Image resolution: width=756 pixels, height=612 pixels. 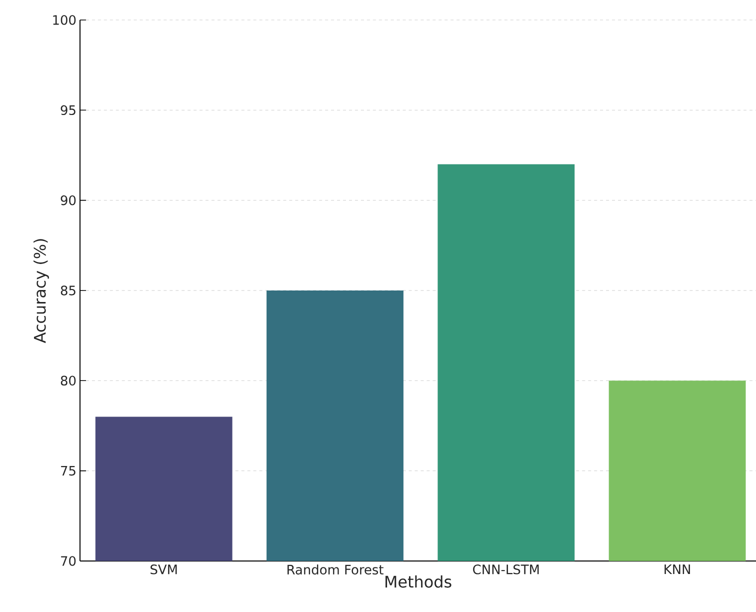 I want to click on x-axis-title: Methods, so click(x=419, y=581).